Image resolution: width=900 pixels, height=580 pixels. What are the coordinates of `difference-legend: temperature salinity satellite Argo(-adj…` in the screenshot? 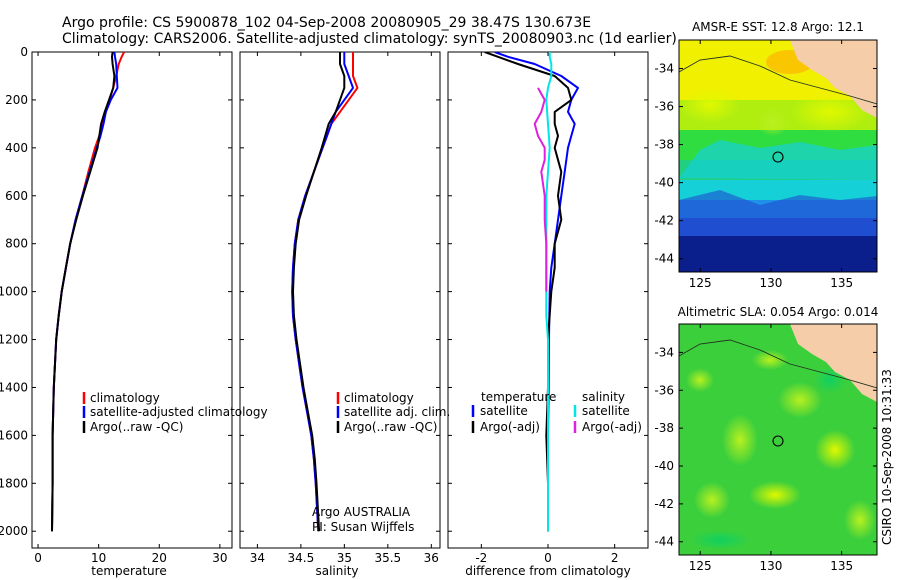 It's located at (556, 412).